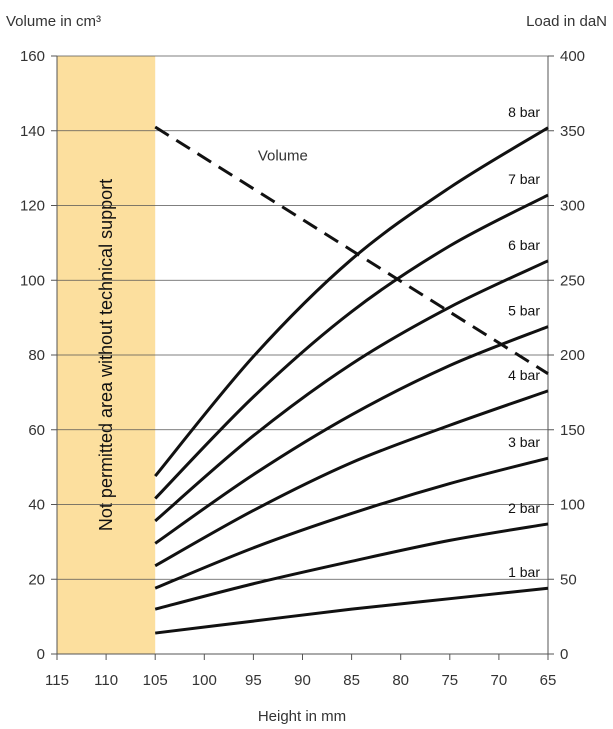 This screenshot has height=729, width=613. Describe the element at coordinates (572, 131) in the screenshot. I see `y-right-tick-label: 350` at that location.